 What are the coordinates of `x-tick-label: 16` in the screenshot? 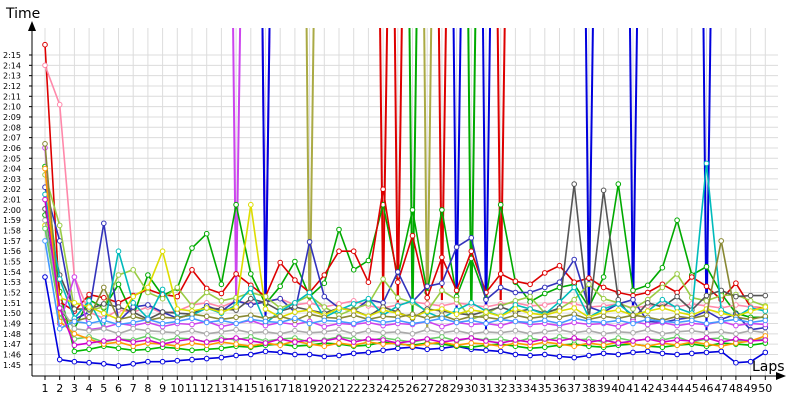 It's located at (266, 388).